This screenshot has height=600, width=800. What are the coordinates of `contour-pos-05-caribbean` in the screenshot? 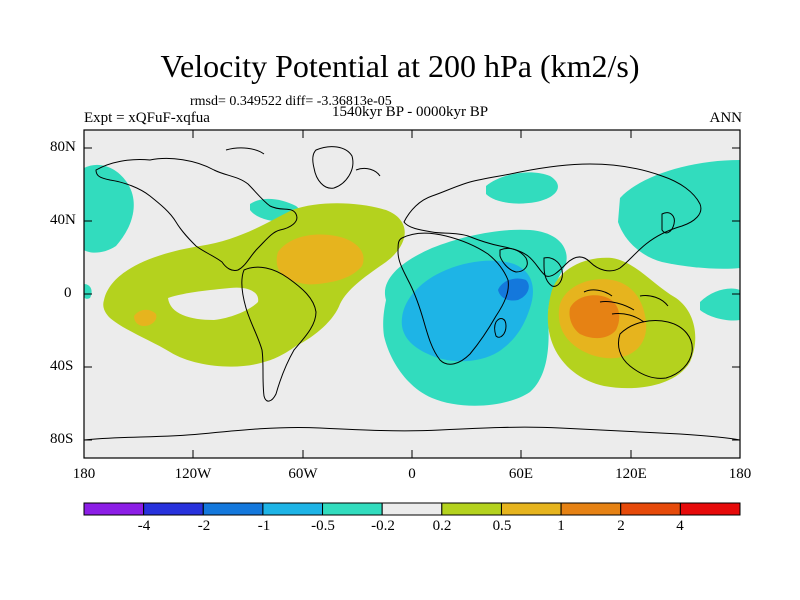 It's located at (320, 259).